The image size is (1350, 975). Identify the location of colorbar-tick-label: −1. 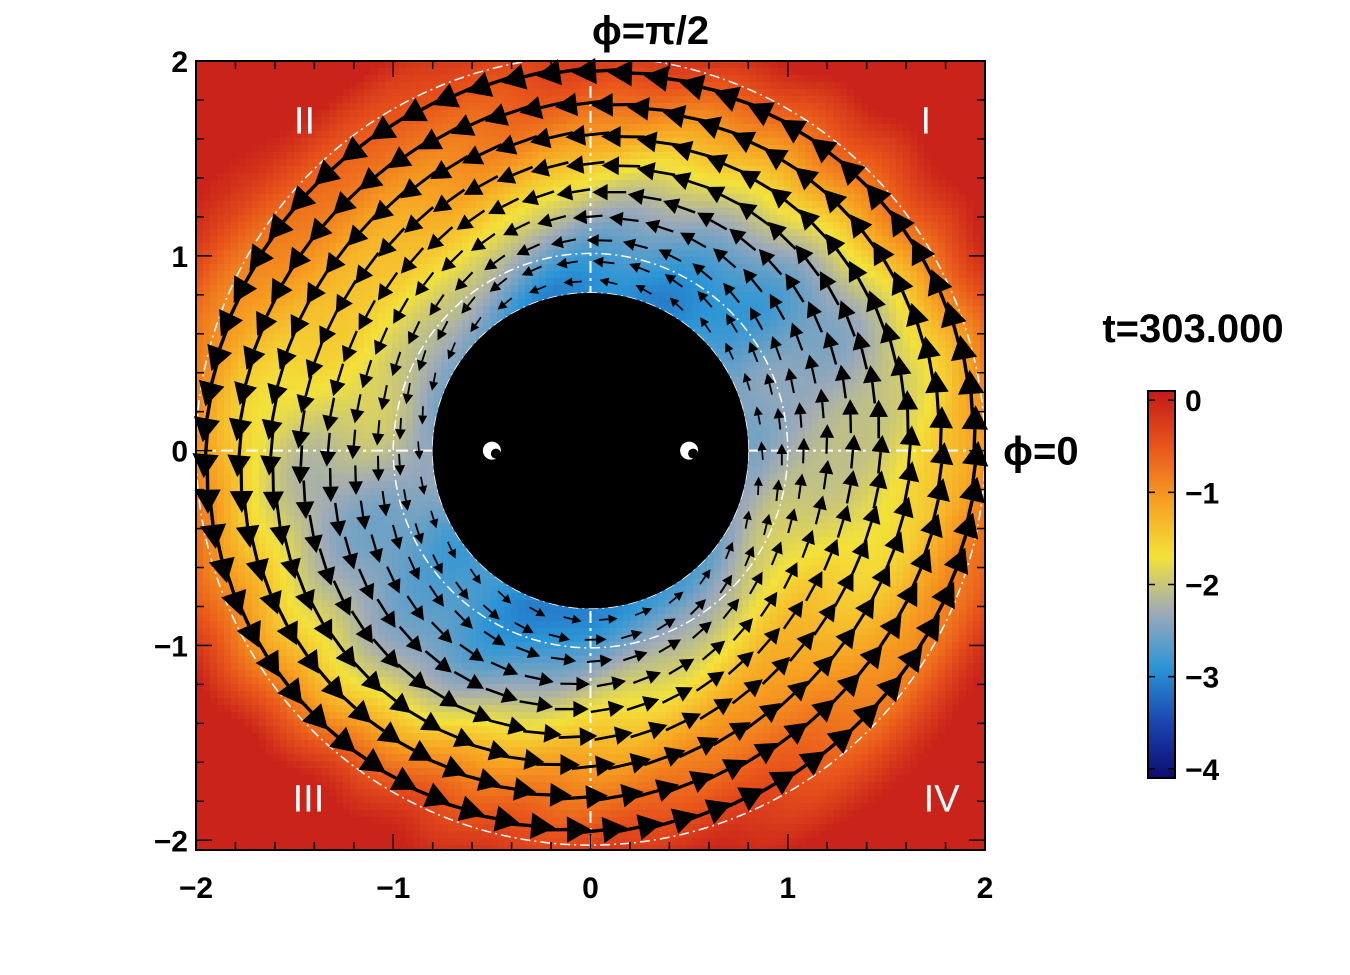
(1202, 493).